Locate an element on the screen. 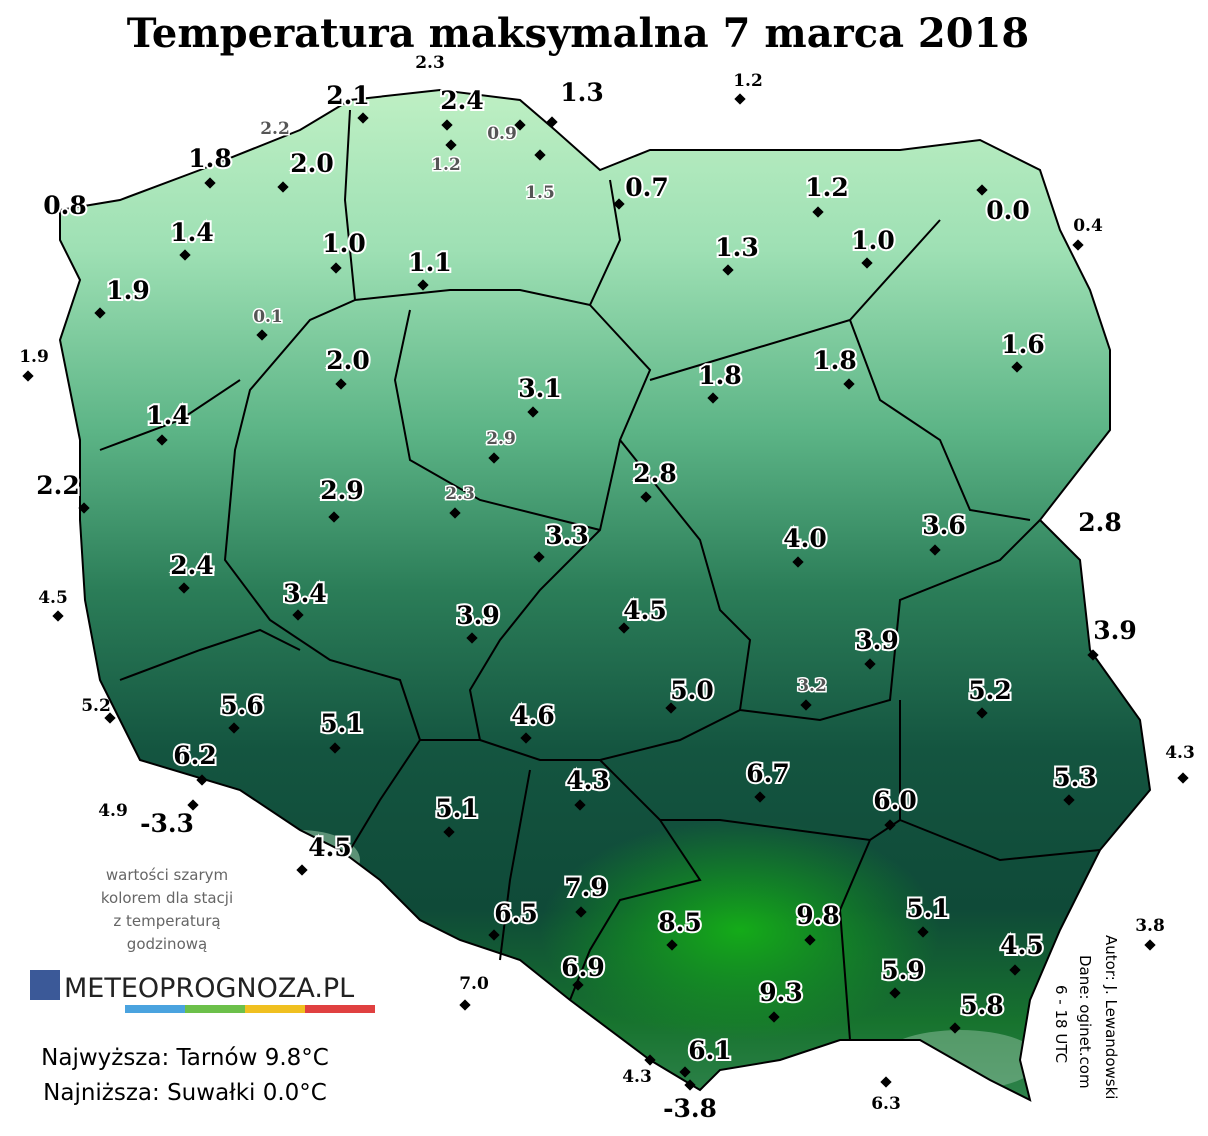 This screenshot has width=1208, height=1136. facebook-icon is located at coordinates (45, 985).